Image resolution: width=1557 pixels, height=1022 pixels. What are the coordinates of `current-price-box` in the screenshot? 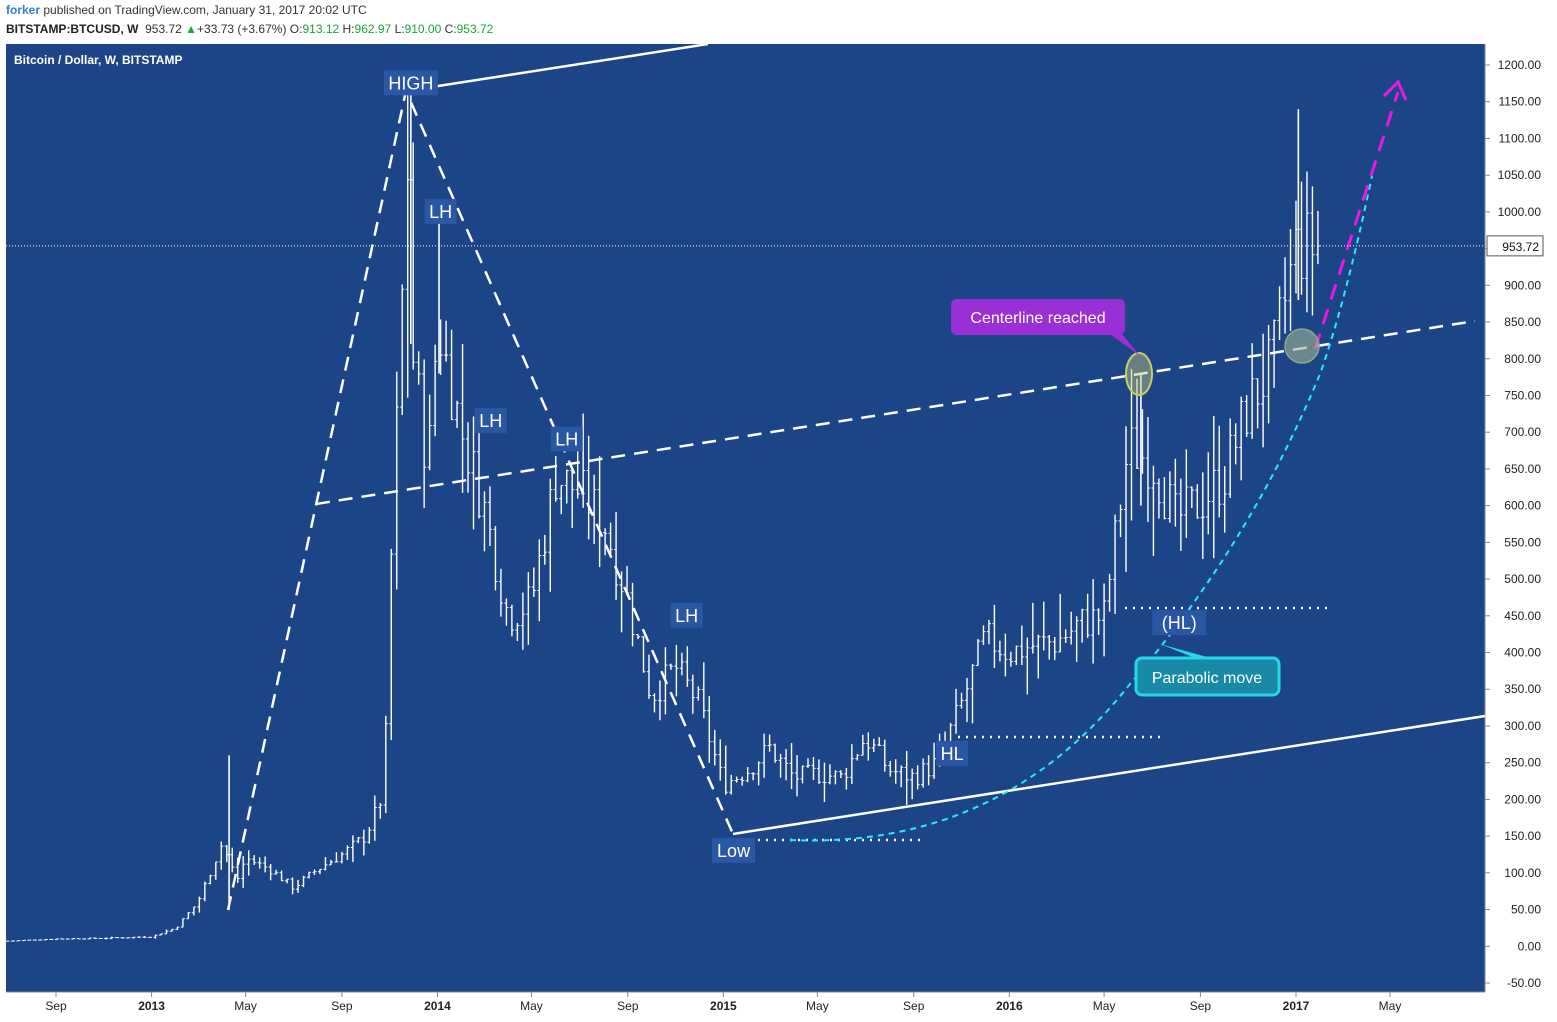 It's located at (1515, 246).